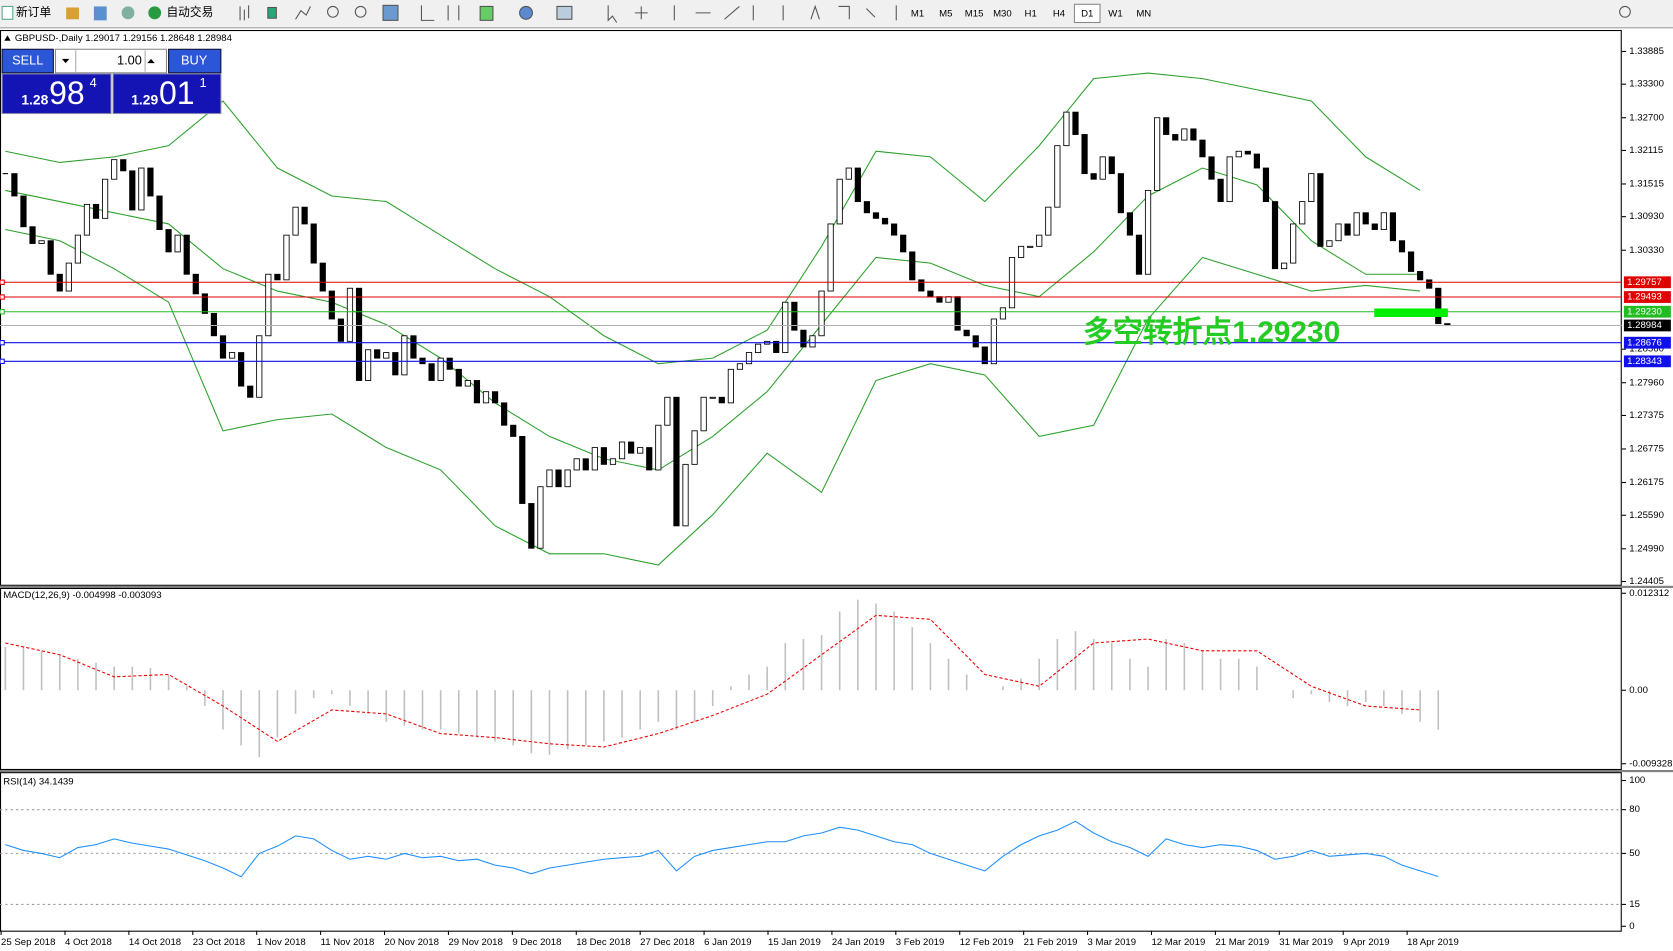  I want to click on pane-separator, so click(836, 586).